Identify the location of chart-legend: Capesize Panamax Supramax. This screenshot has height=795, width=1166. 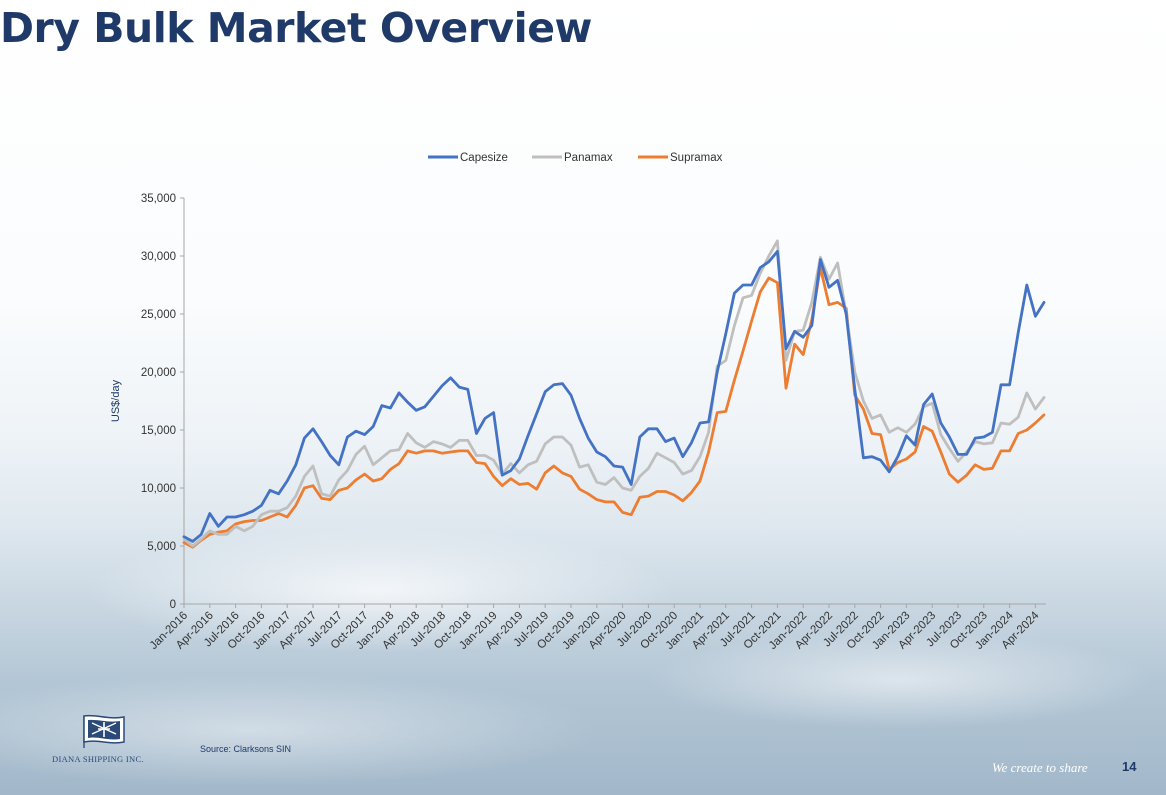
(575, 158).